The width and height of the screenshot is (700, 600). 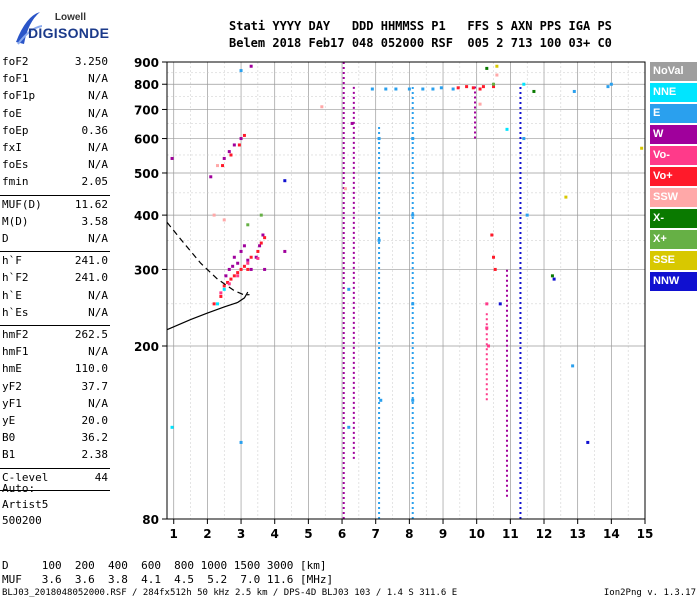 I want to click on param-value: 2.38, so click(x=95, y=455).